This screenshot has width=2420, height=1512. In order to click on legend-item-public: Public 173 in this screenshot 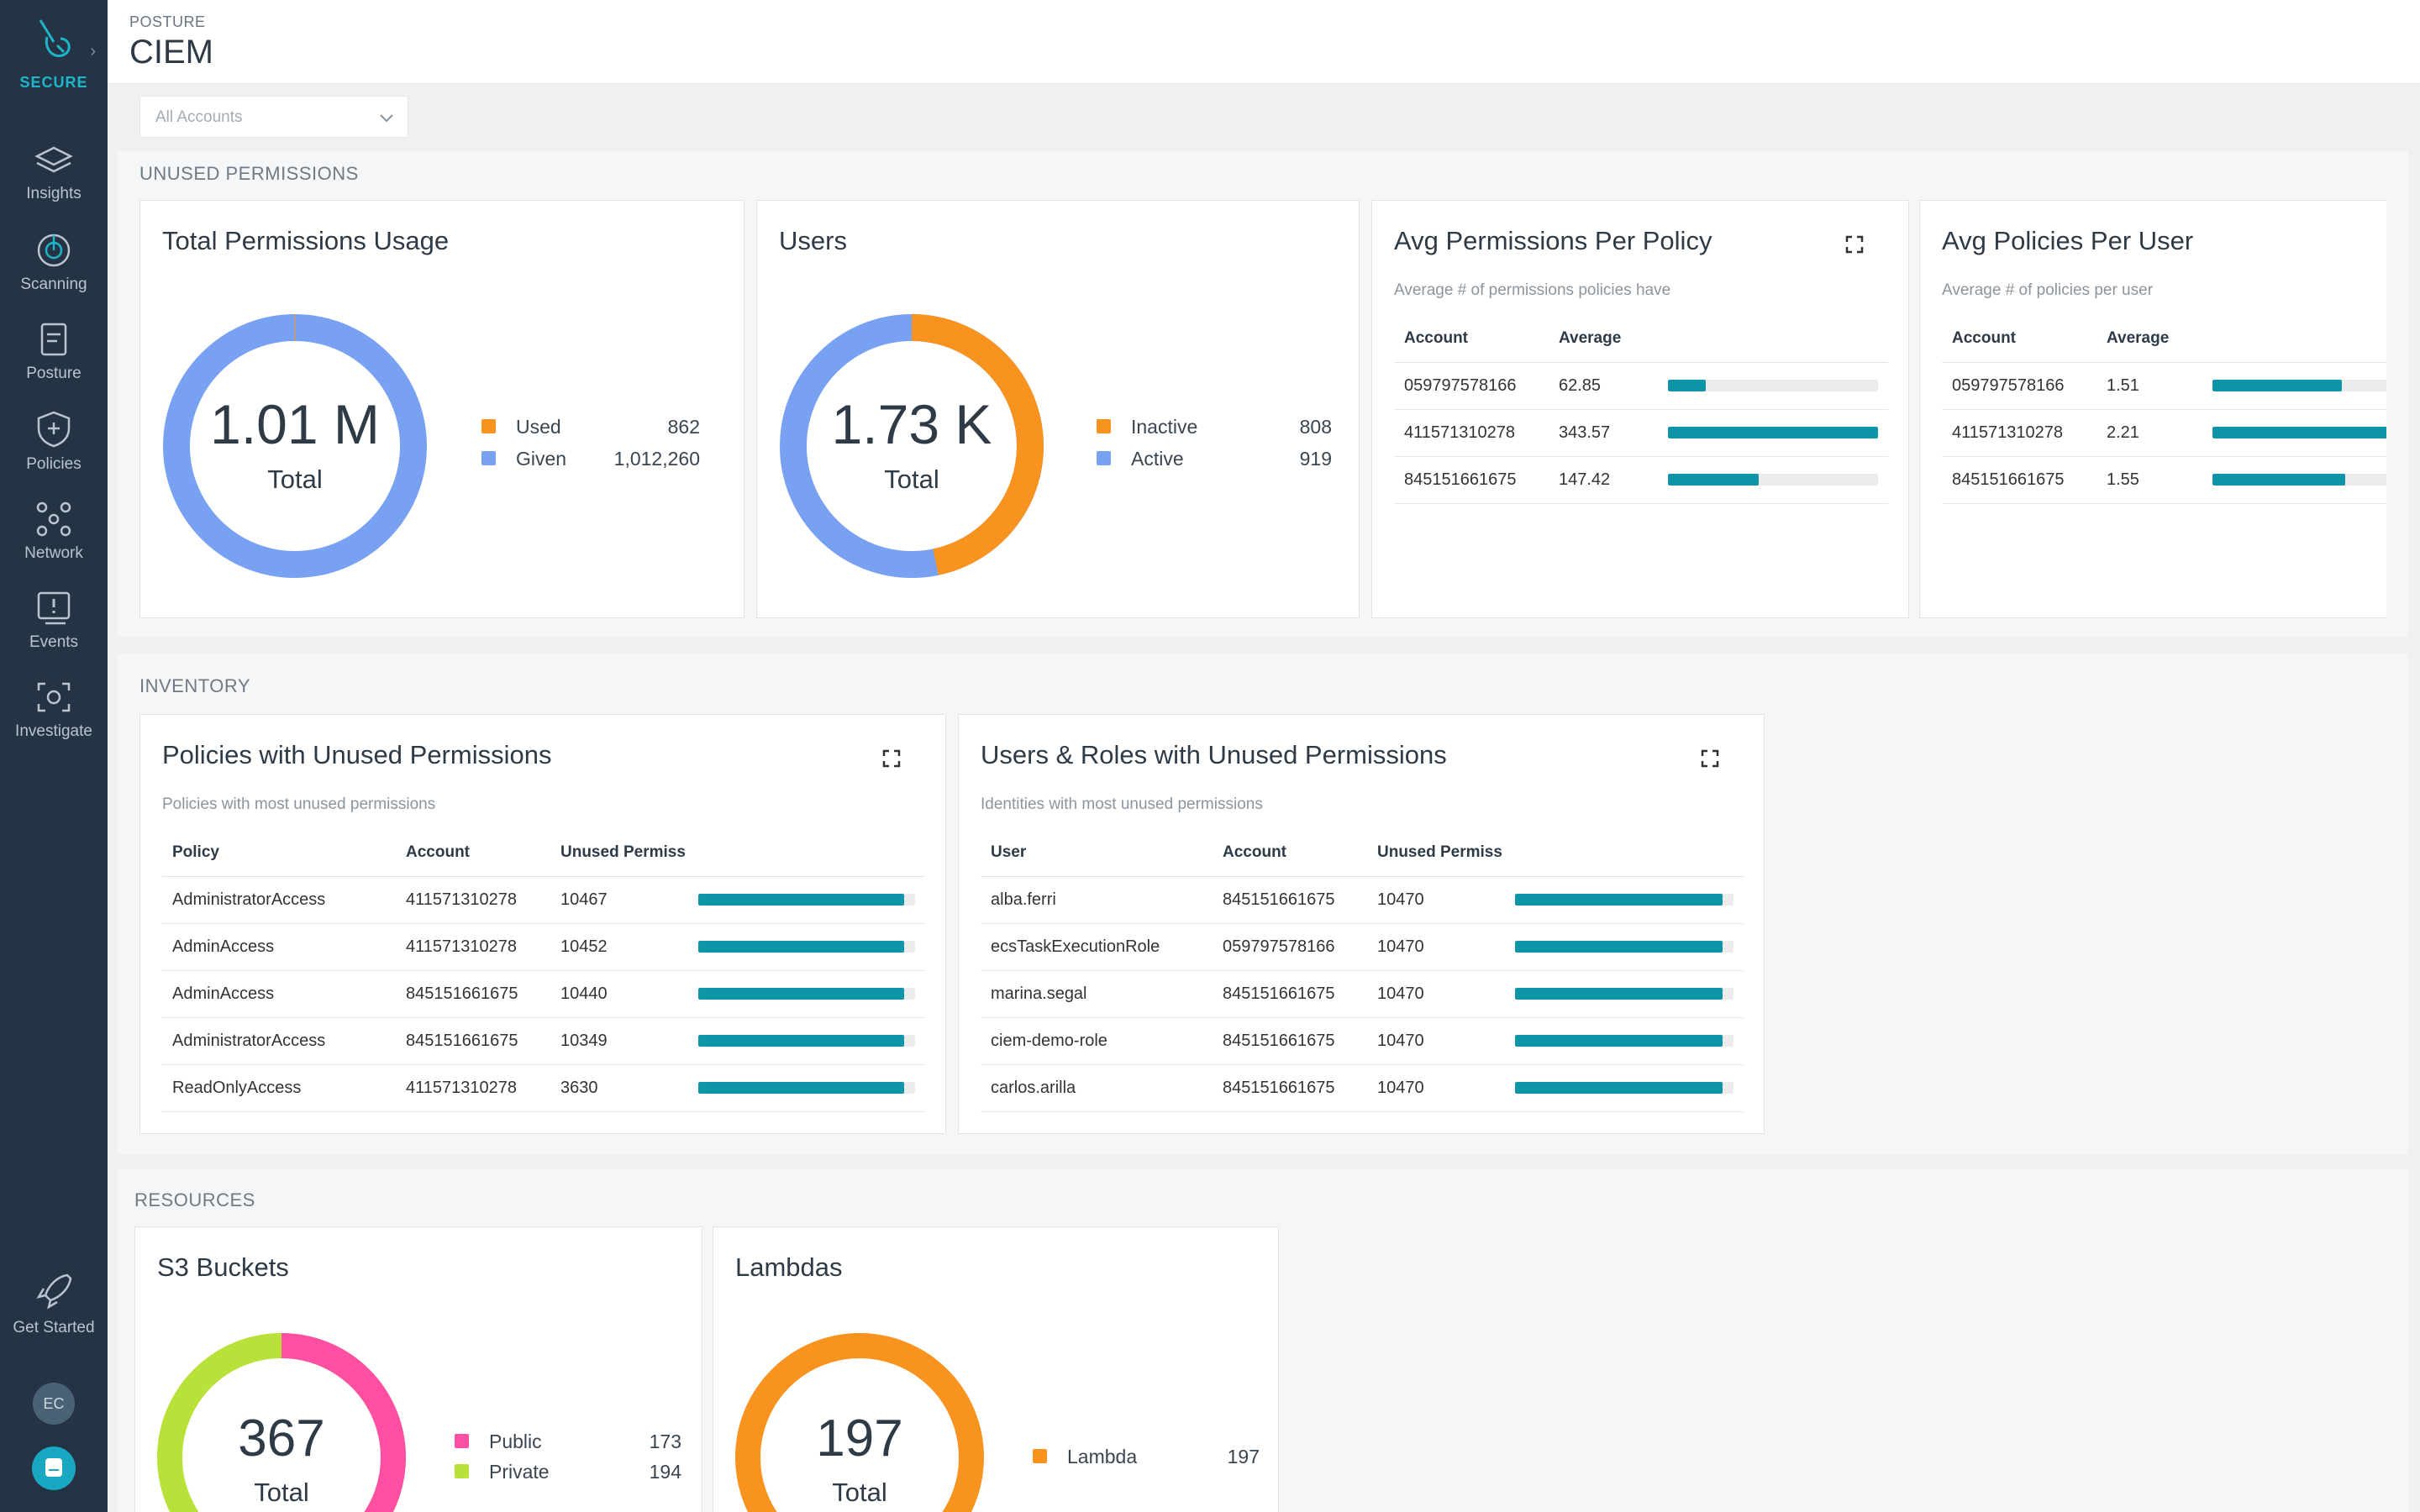, I will do `click(572, 1442)`.